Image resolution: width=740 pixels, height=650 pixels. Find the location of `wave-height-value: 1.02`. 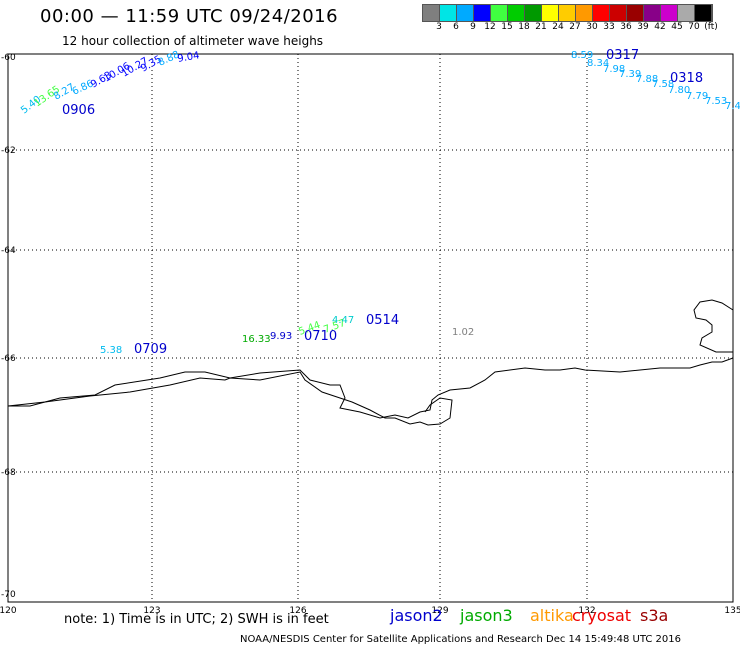

wave-height-value: 1.02 is located at coordinates (463, 332).